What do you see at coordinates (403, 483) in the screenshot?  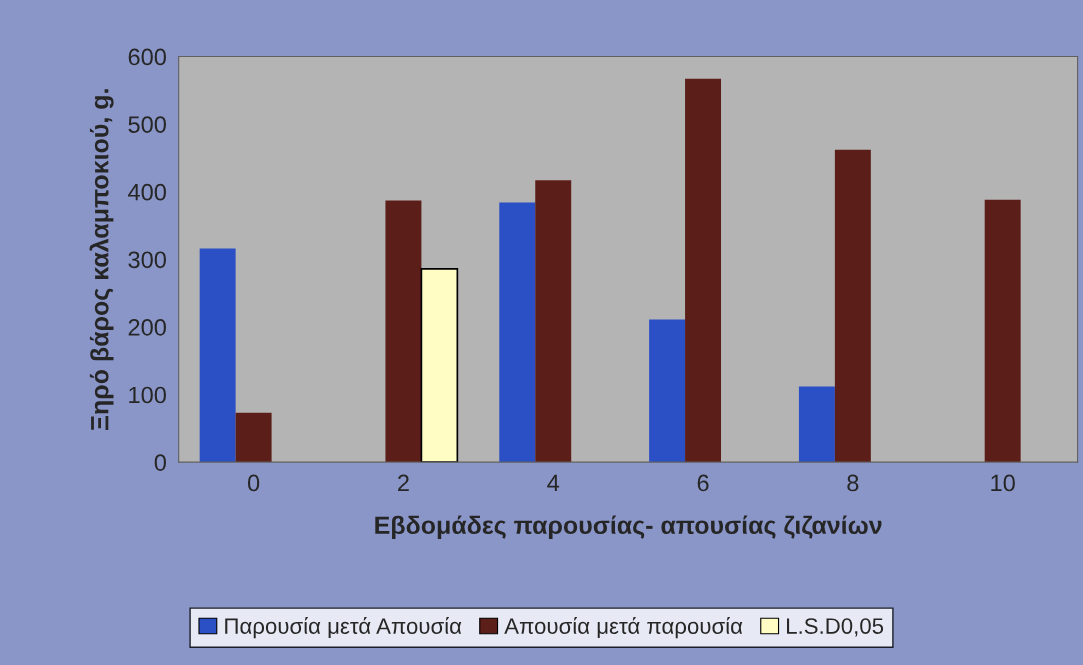 I see `x-tick-label: 2` at bounding box center [403, 483].